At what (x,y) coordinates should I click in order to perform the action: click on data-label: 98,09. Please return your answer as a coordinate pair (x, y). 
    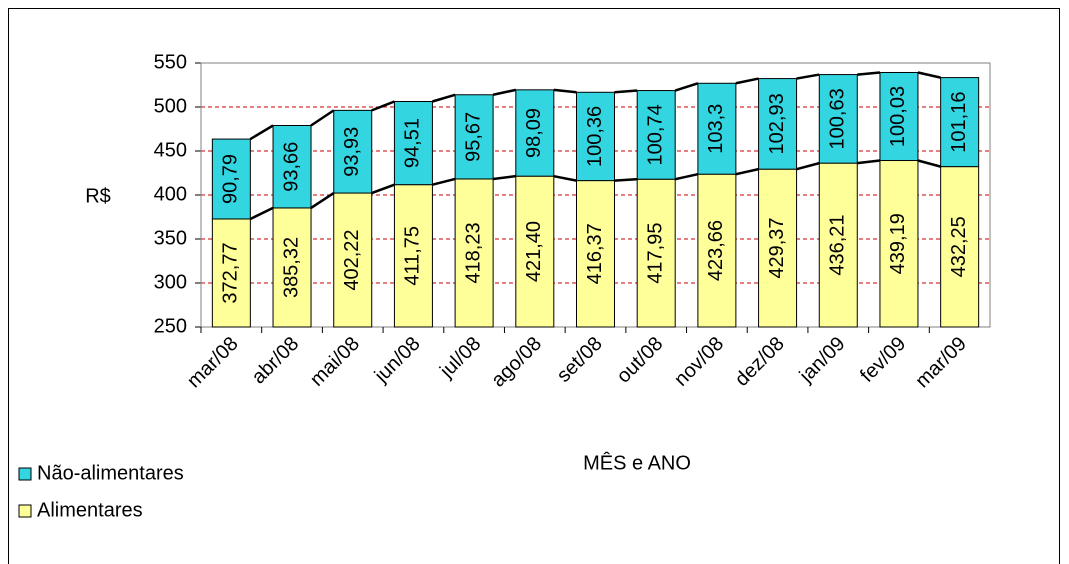
    Looking at the image, I should click on (534, 133).